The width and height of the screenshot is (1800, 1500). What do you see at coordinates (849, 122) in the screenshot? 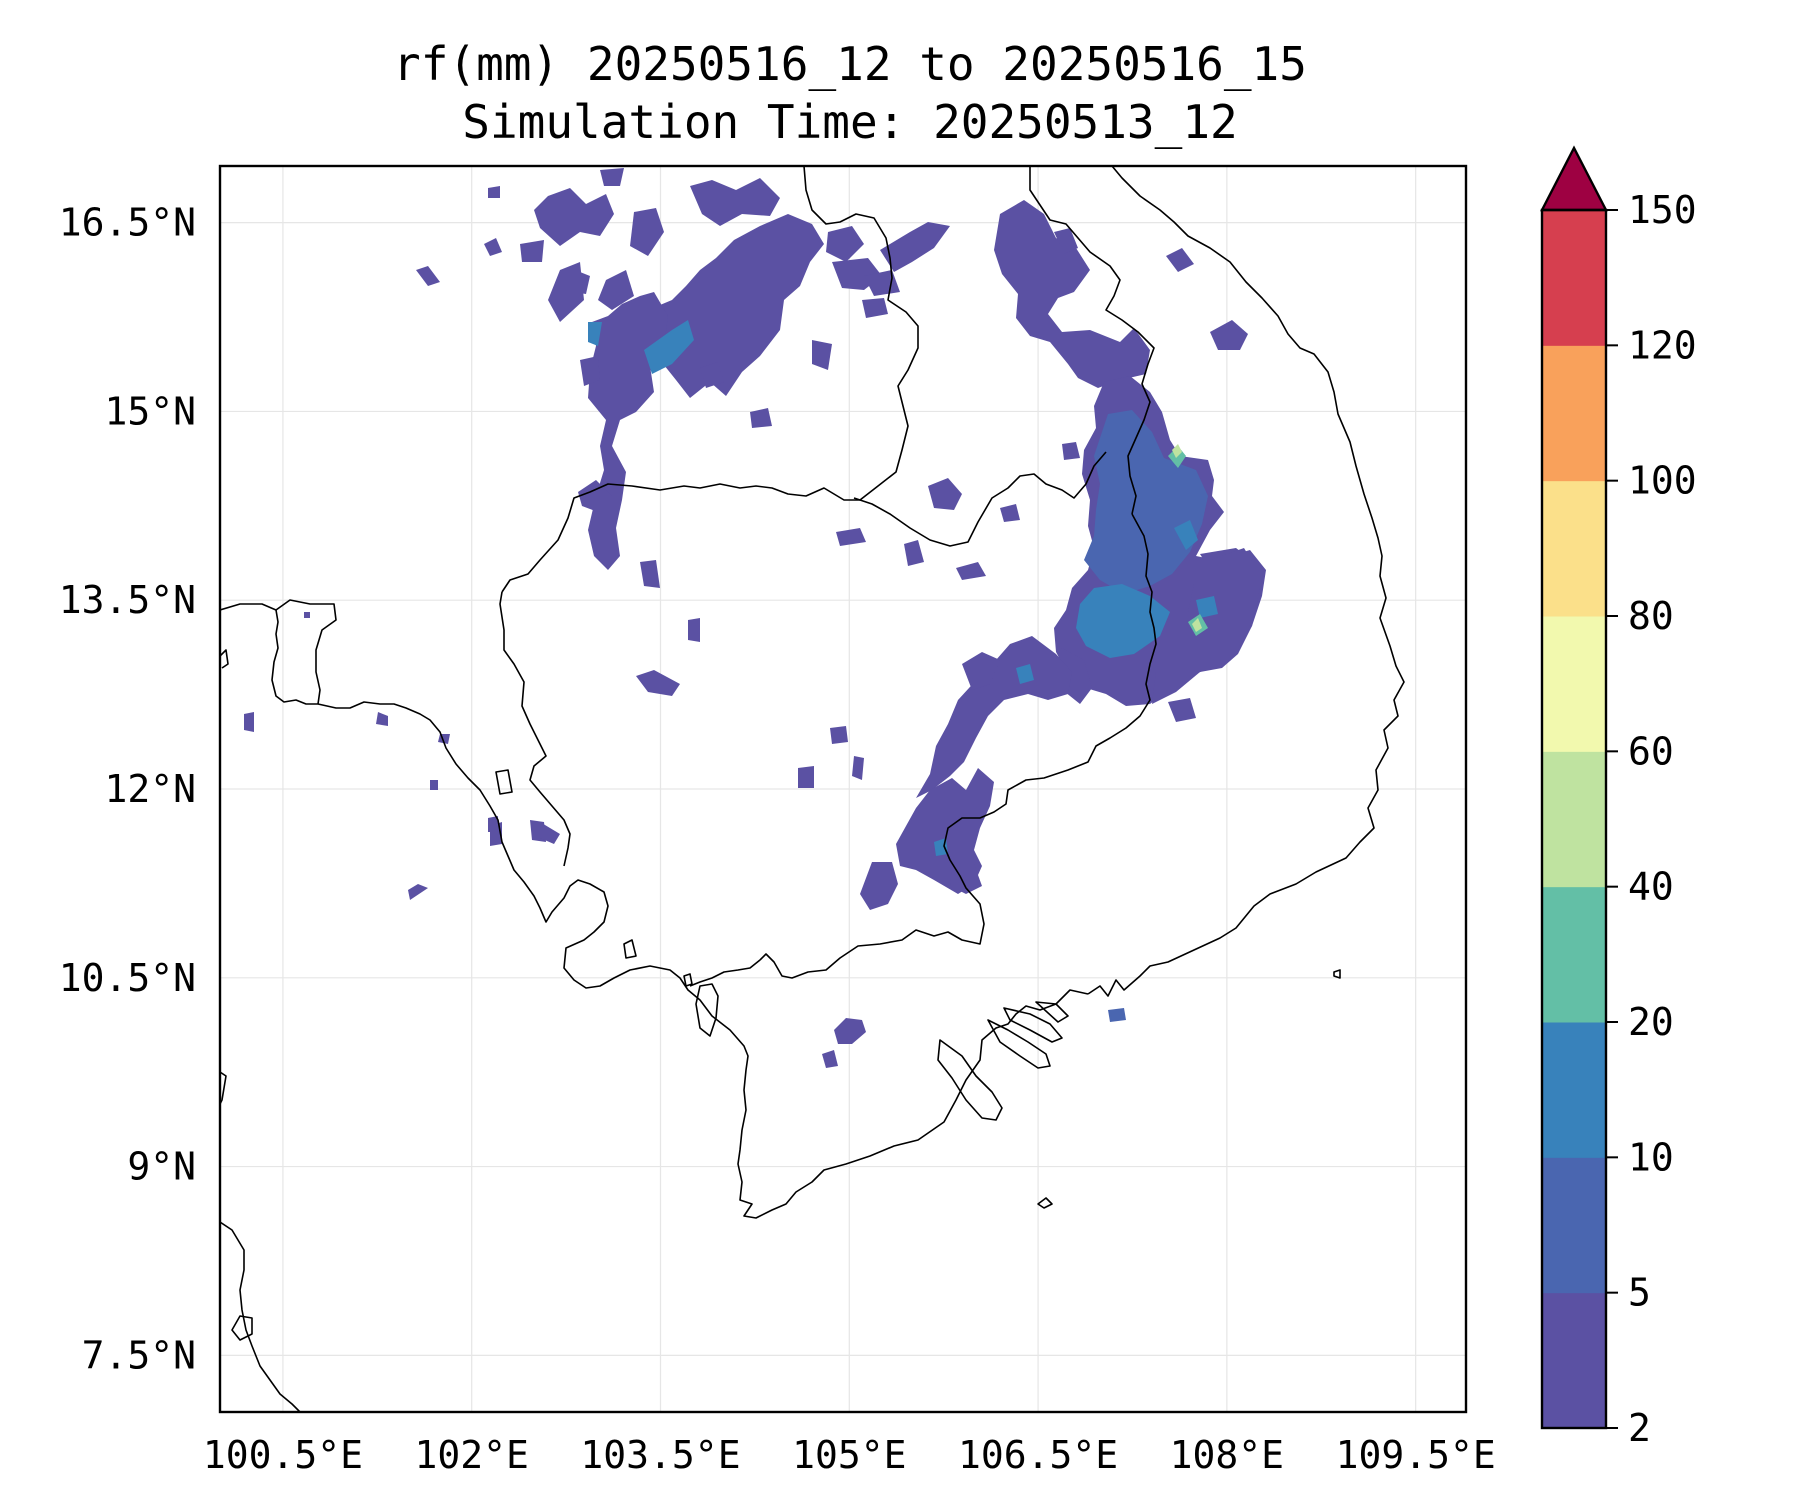
I see `figure-title-line2: Simulation Time: 20250513_12` at bounding box center [849, 122].